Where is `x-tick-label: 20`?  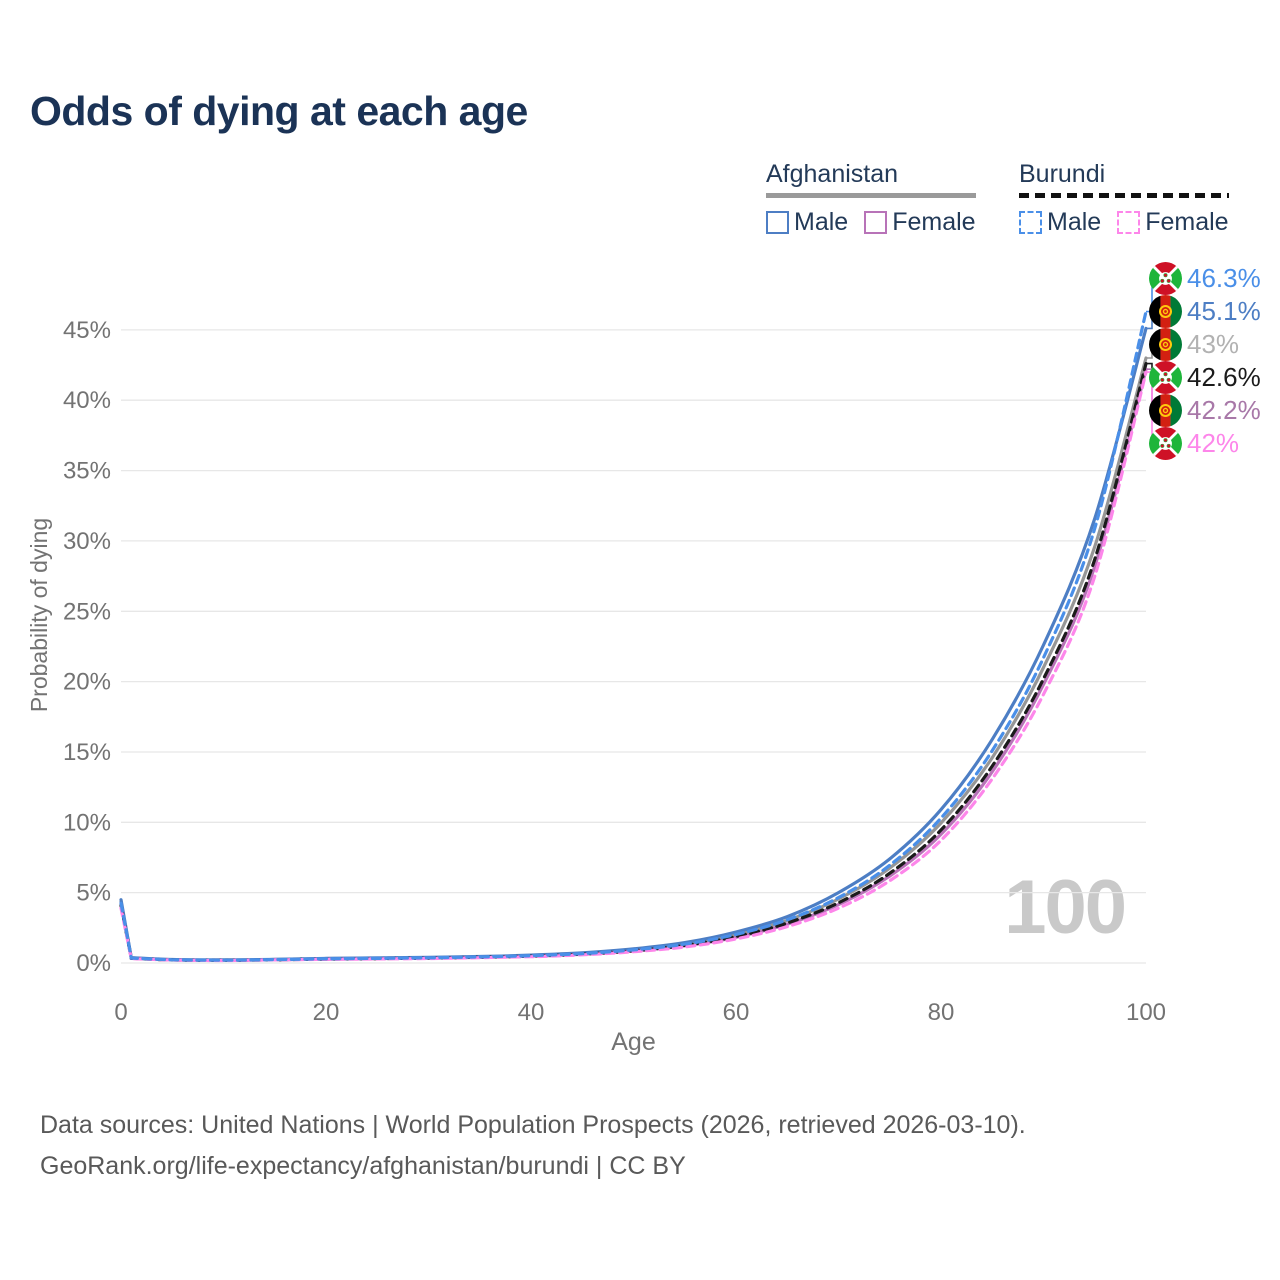
x-tick-label: 20 is located at coordinates (326, 1012).